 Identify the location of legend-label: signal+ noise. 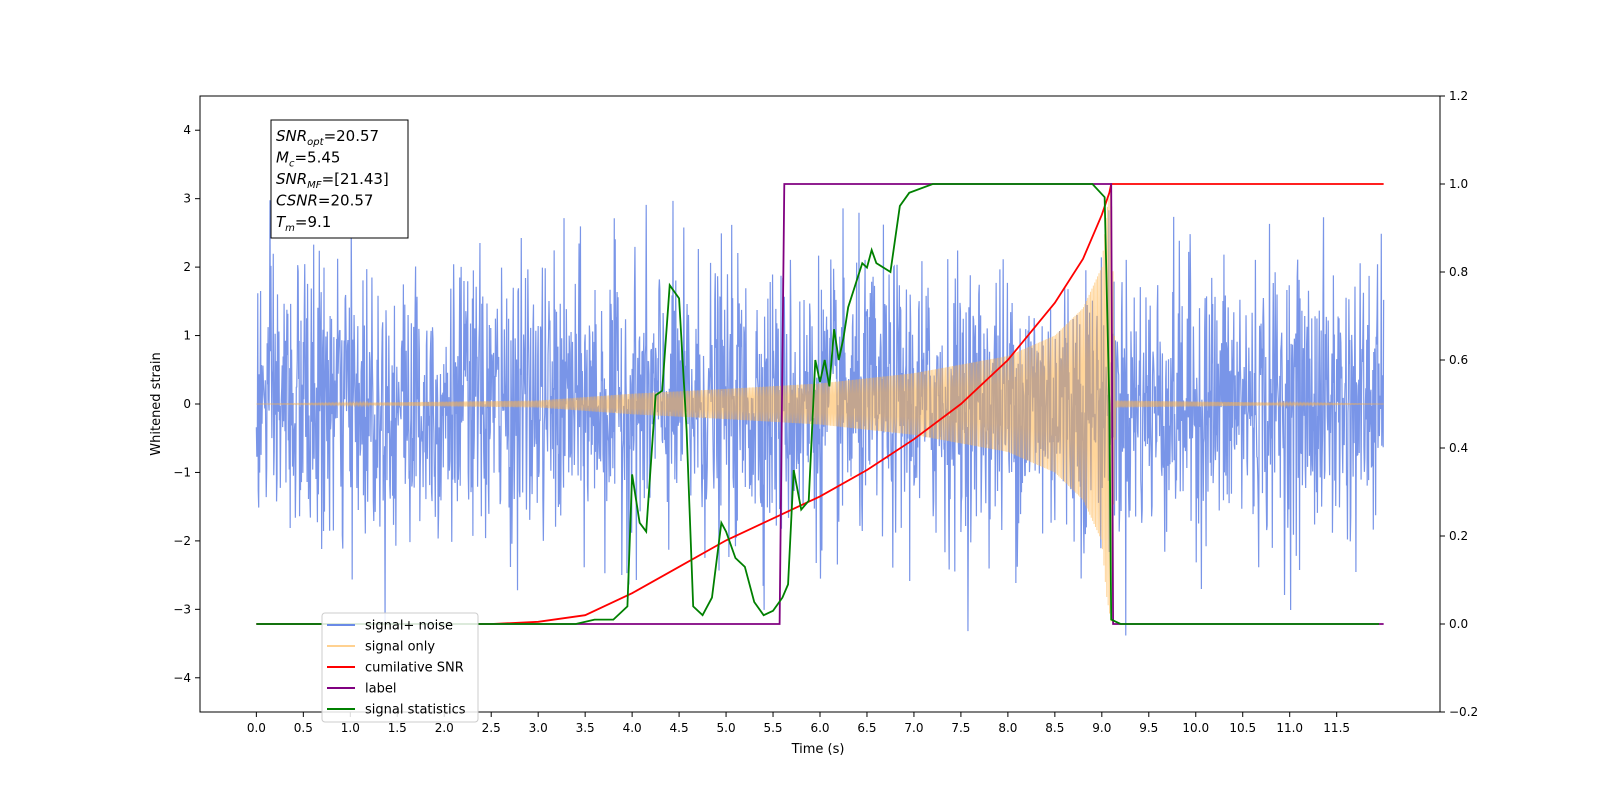
(409, 626).